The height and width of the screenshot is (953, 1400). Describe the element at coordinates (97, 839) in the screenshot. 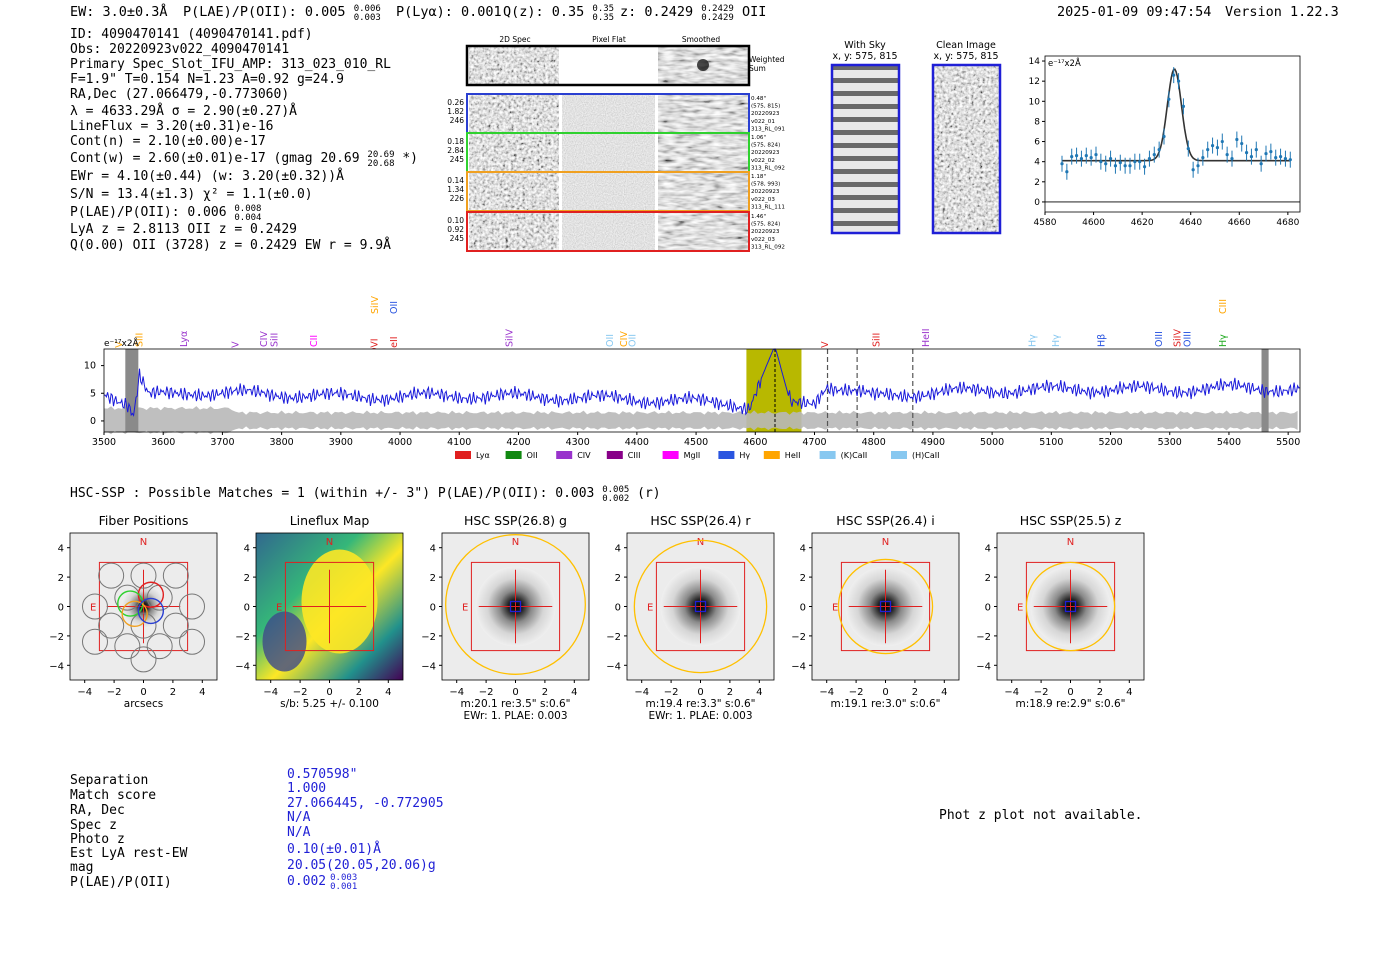

I see `table-row-label: Photo z` at that location.